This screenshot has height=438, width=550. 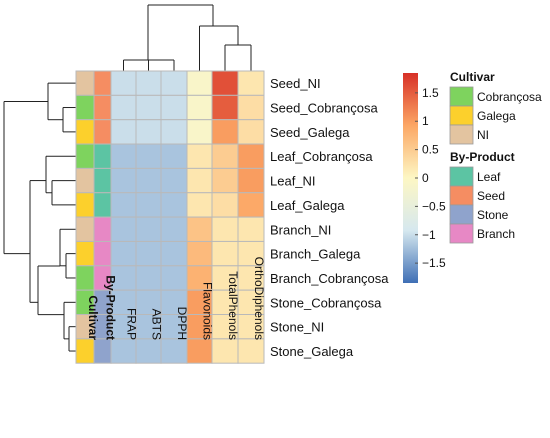 What do you see at coordinates (509, 97) in the screenshot?
I see `legend-label: Cobrançosa` at bounding box center [509, 97].